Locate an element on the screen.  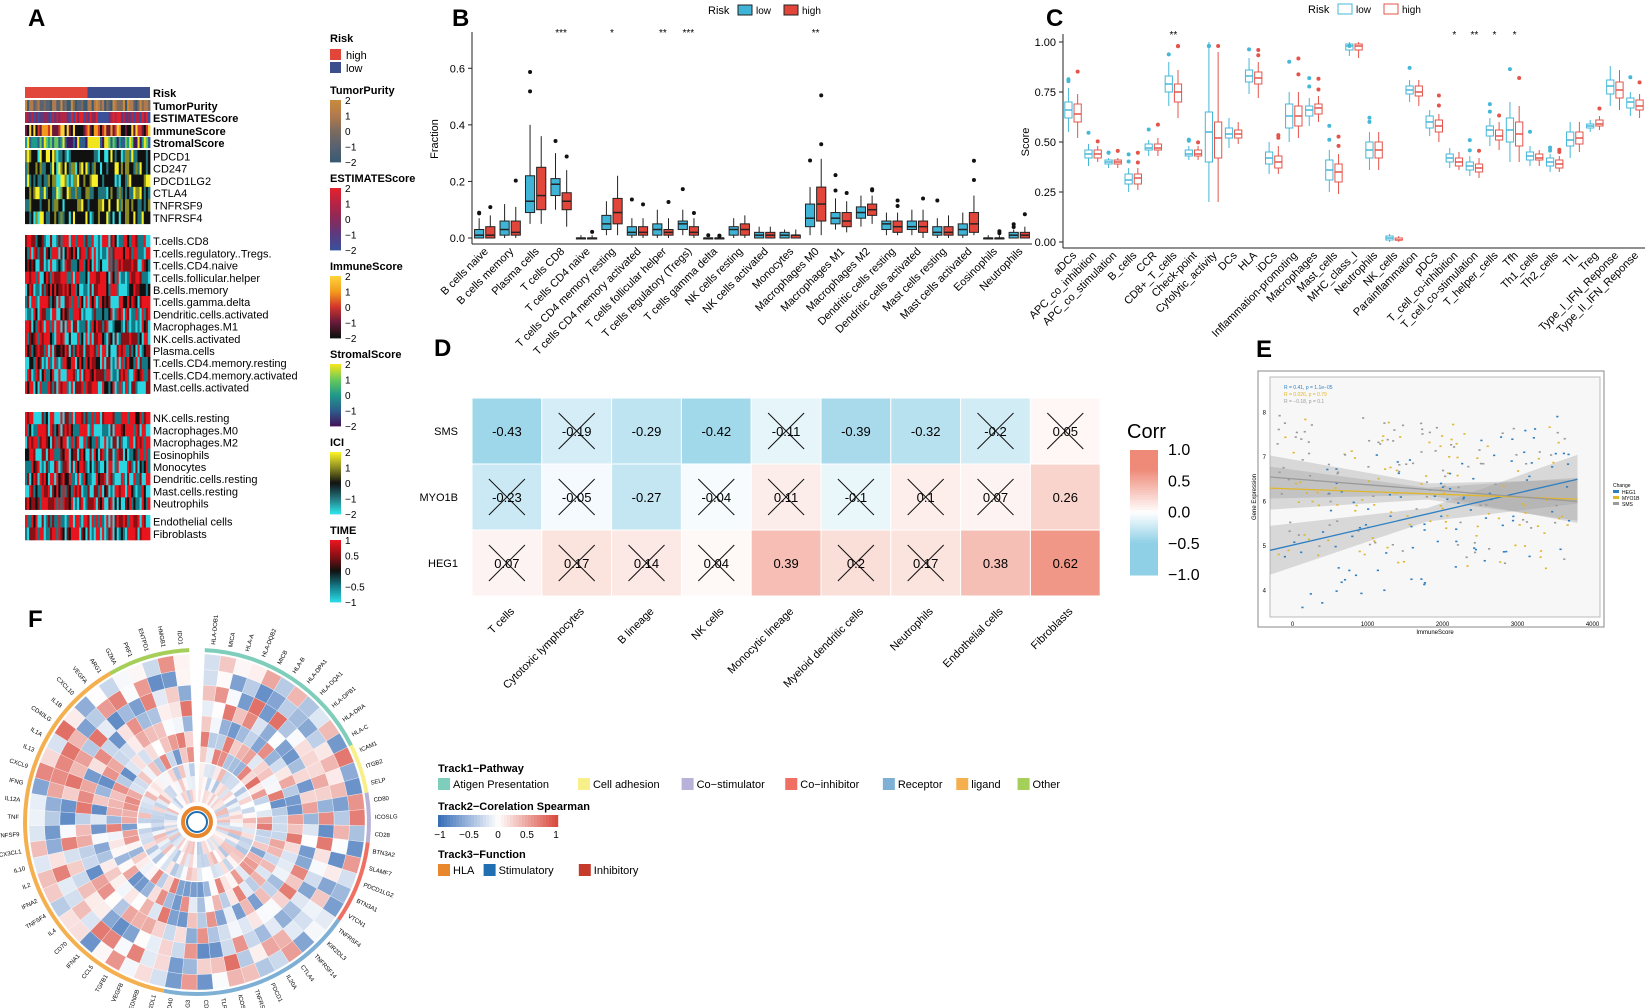
legend-item-label: Co−stimulator is located at coordinates (731, 785).